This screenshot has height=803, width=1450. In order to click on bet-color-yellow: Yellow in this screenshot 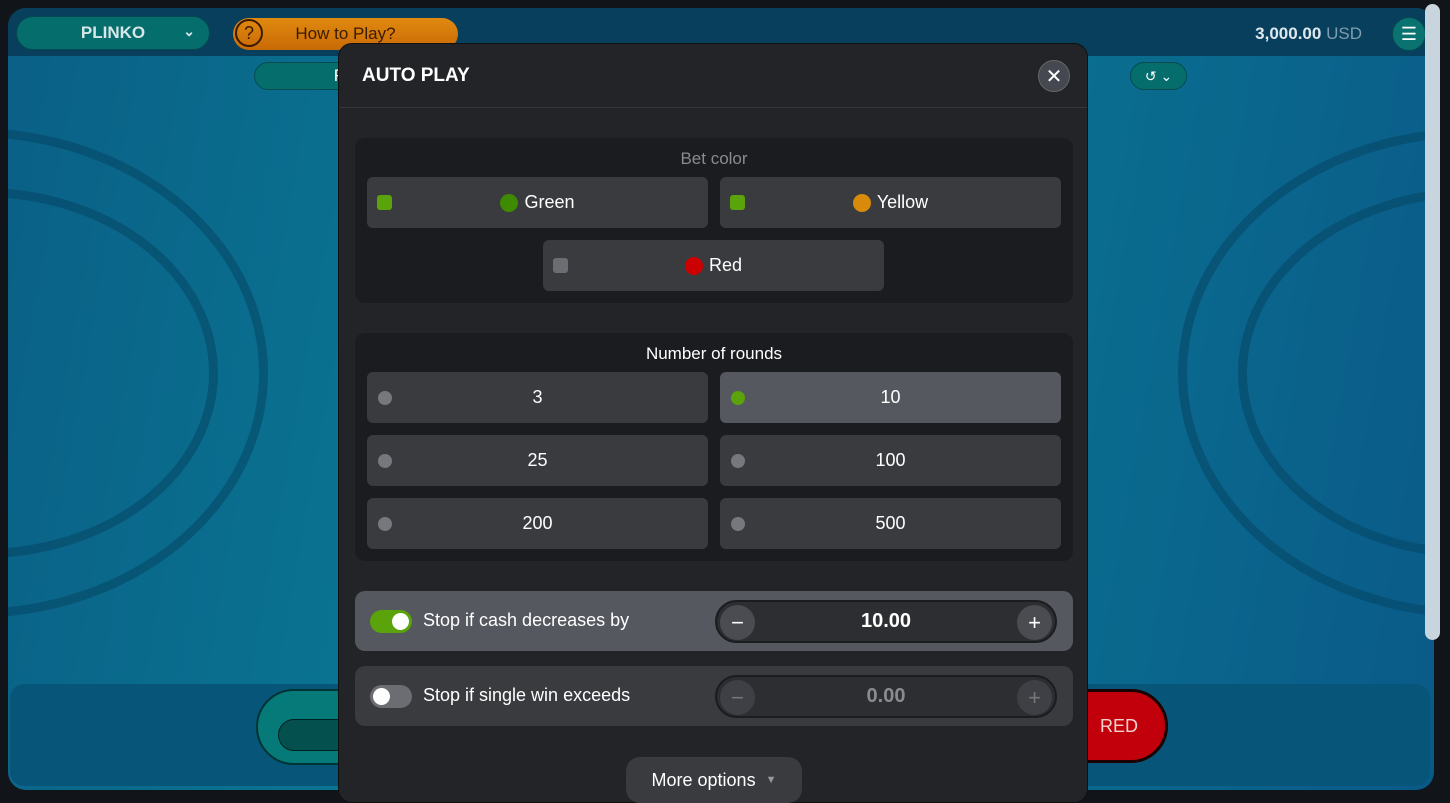, I will do `click(890, 202)`.